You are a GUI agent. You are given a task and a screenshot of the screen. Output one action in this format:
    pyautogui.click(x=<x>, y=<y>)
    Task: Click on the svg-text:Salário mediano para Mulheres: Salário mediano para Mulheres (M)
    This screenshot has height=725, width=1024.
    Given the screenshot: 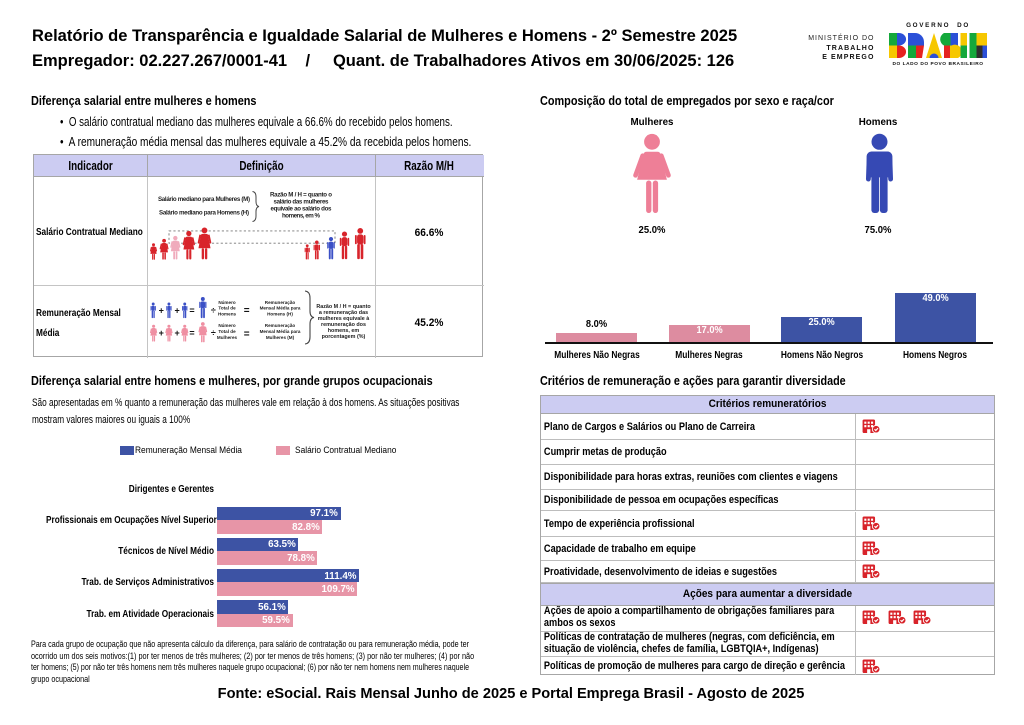 What is the action you would take?
    pyautogui.click(x=204, y=199)
    